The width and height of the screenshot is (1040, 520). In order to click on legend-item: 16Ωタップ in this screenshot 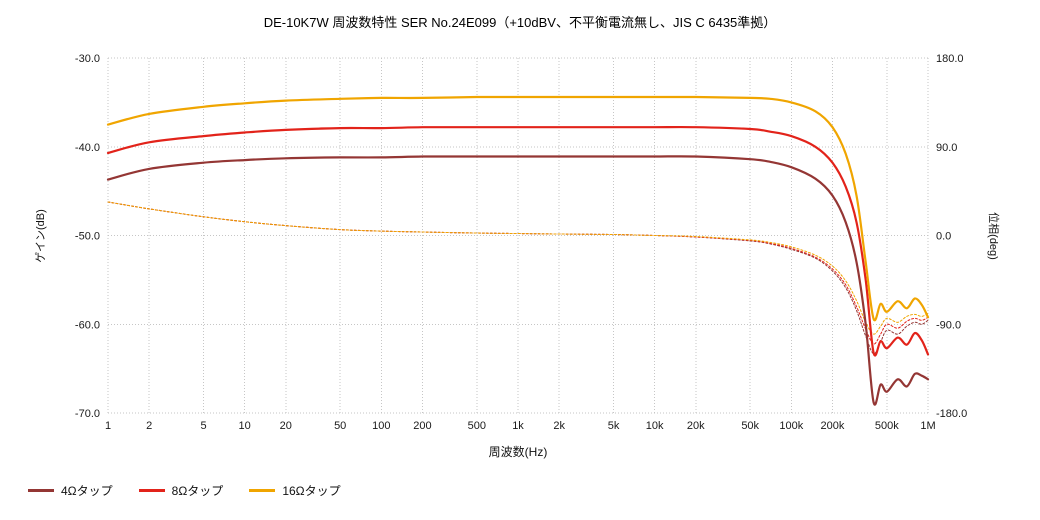, I will do `click(295, 490)`.